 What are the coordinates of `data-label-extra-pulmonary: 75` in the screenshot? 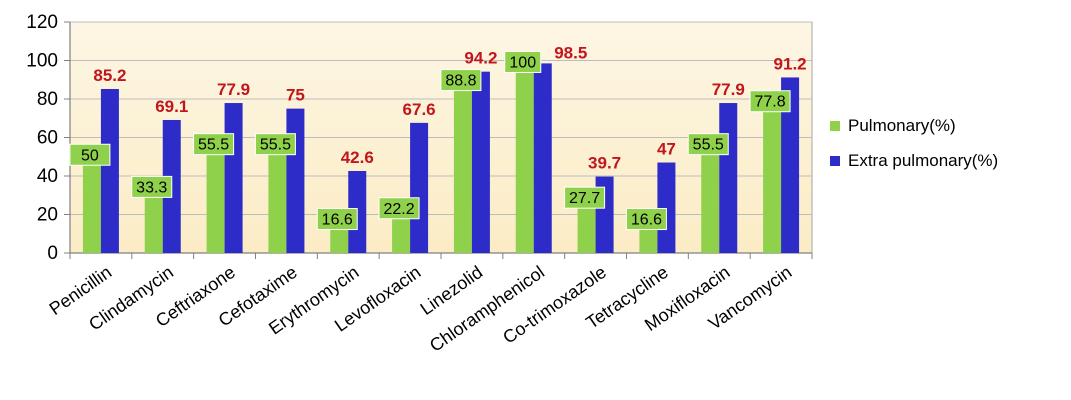 It's located at (295, 95).